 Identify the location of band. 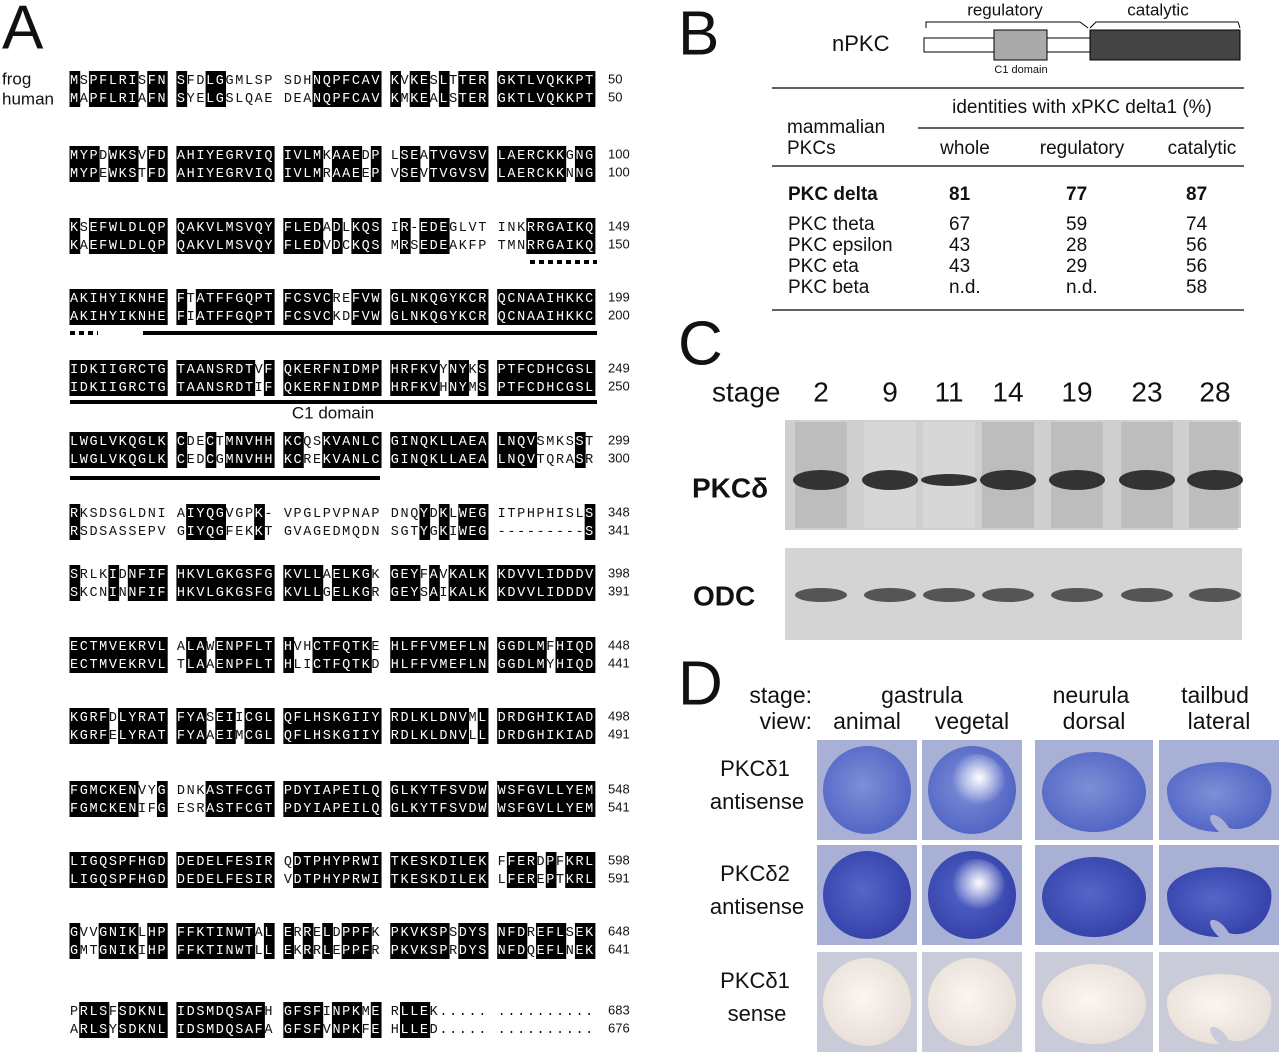
(1147, 595).